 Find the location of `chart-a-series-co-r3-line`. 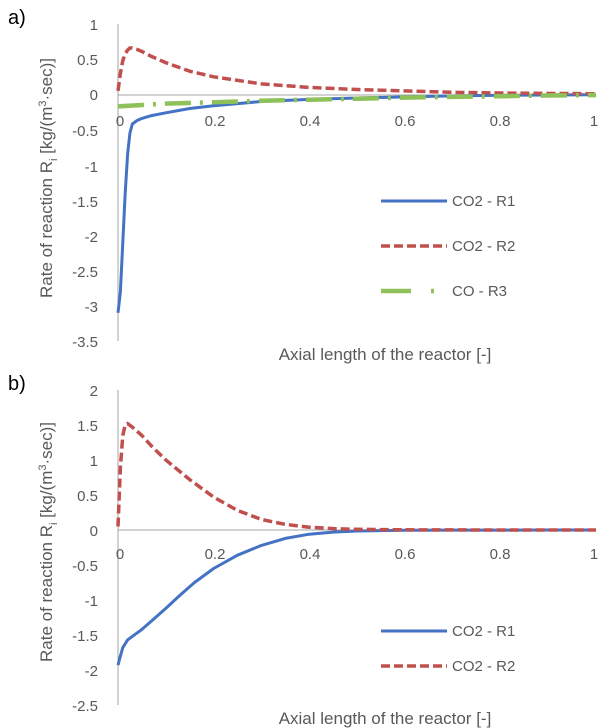

chart-a-series-co-r3-line is located at coordinates (357, 100).